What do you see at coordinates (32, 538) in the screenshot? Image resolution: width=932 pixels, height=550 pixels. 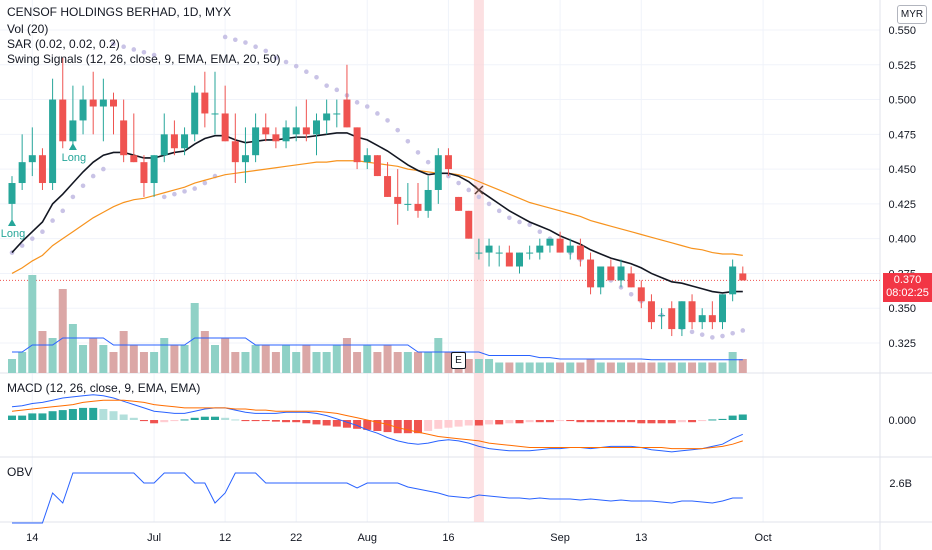 I see `time-tick-label: 14` at bounding box center [32, 538].